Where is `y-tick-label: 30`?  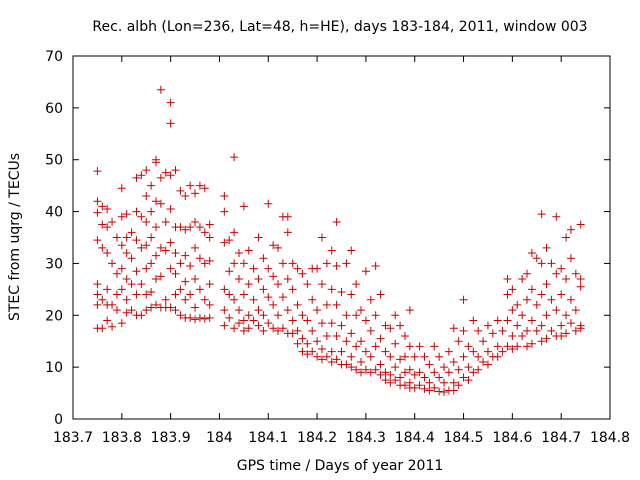
y-tick-label: 30 is located at coordinates (54, 264).